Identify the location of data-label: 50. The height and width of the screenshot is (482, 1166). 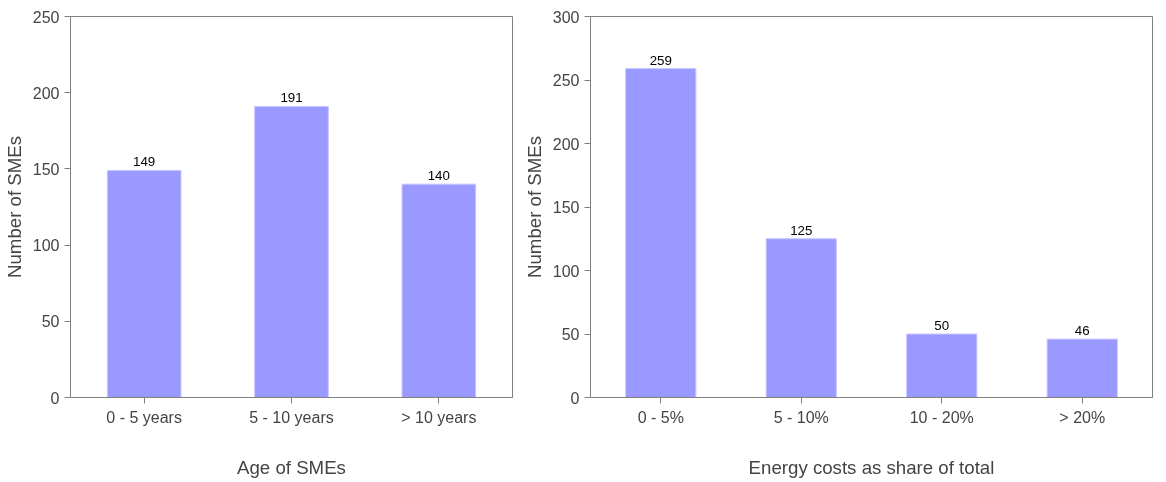
(942, 325).